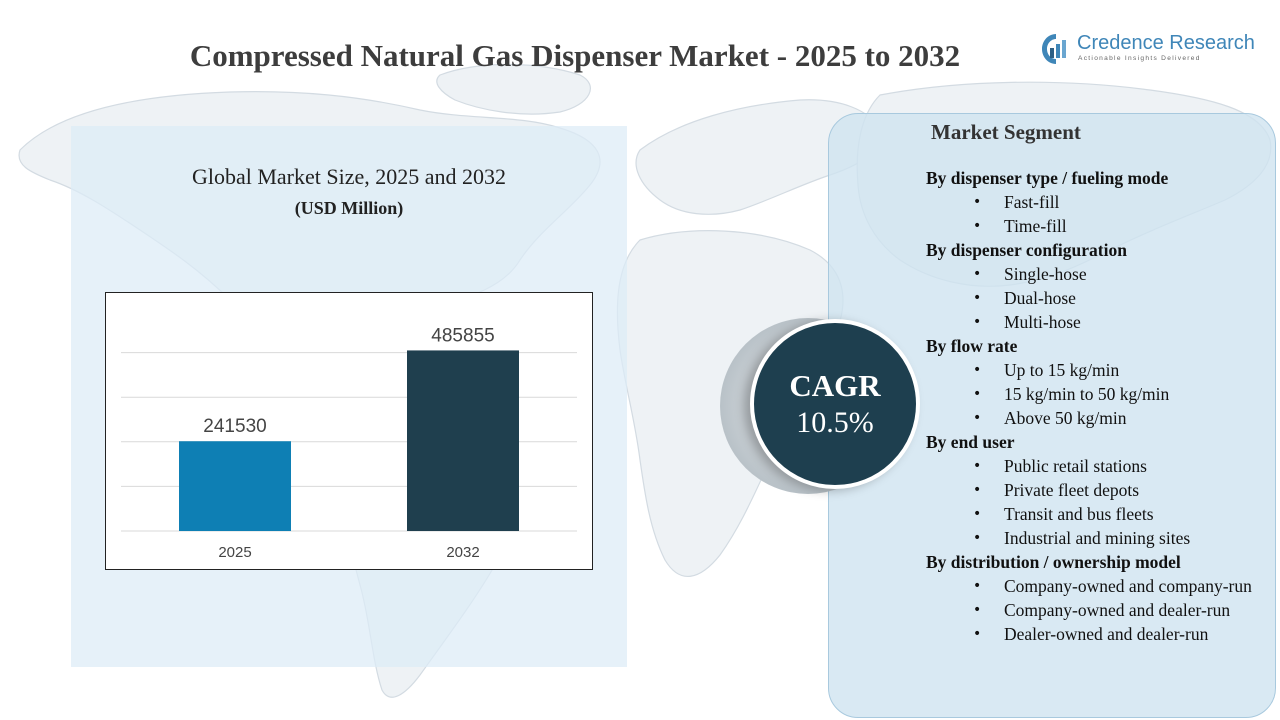 This screenshot has height=720, width=1280. What do you see at coordinates (1100, 586) in the screenshot?
I see `segment-item: Company-owned and company-run` at bounding box center [1100, 586].